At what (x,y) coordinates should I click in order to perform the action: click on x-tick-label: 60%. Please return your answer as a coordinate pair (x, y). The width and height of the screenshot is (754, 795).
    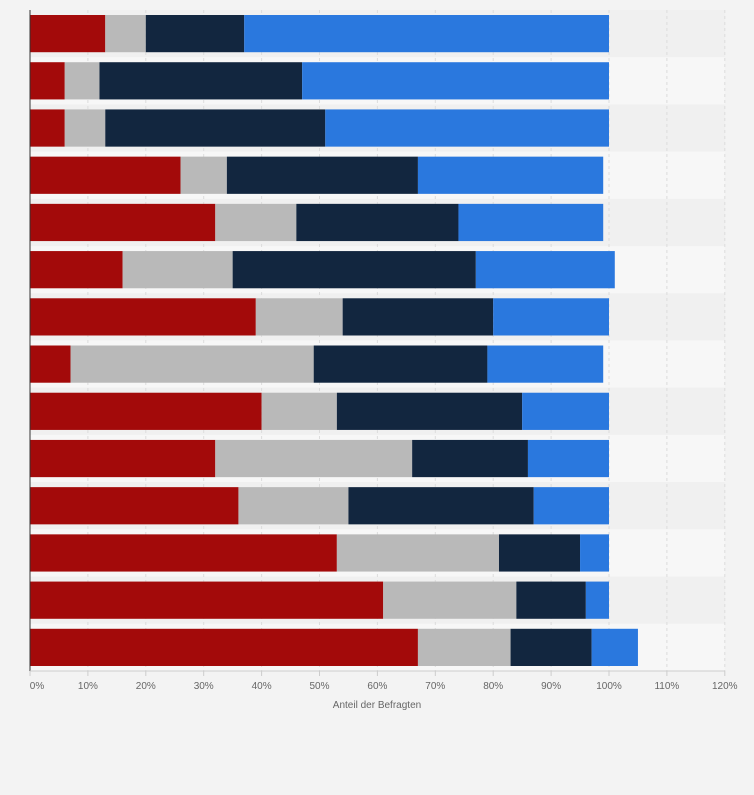
    Looking at the image, I should click on (377, 686).